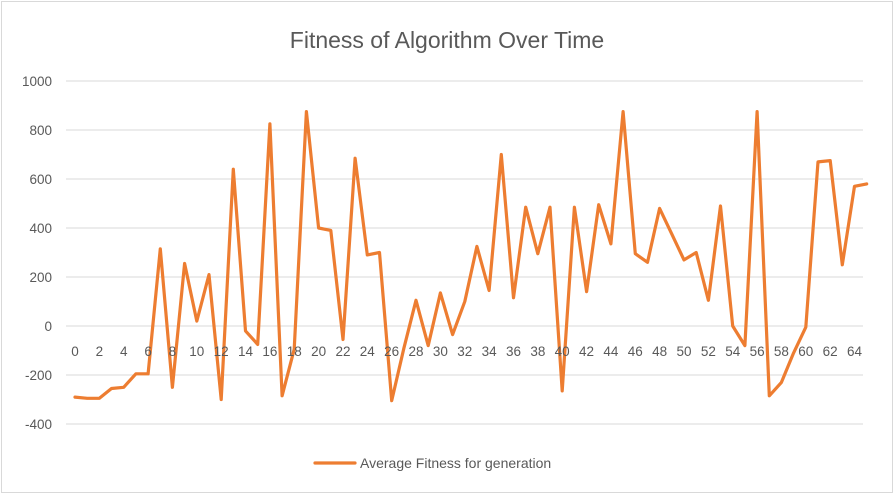  What do you see at coordinates (490, 351) in the screenshot?
I see `x-tick-label: 34` at bounding box center [490, 351].